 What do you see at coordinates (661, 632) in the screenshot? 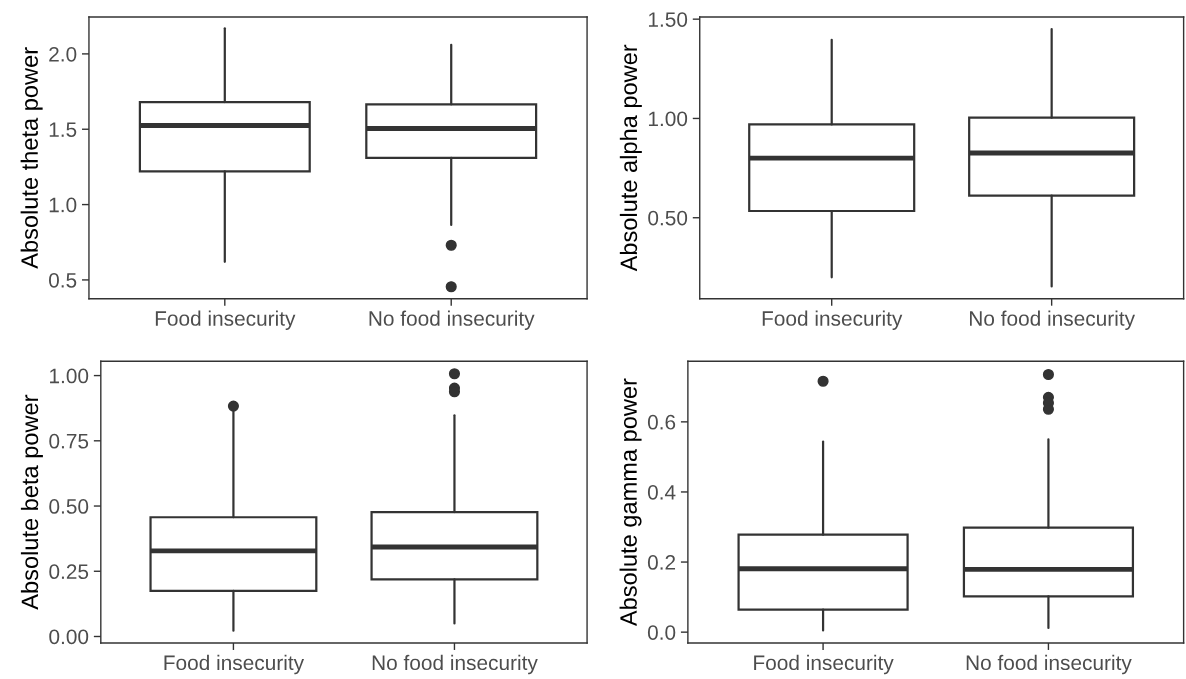
I see `y-tick-label: 0.0` at bounding box center [661, 632].